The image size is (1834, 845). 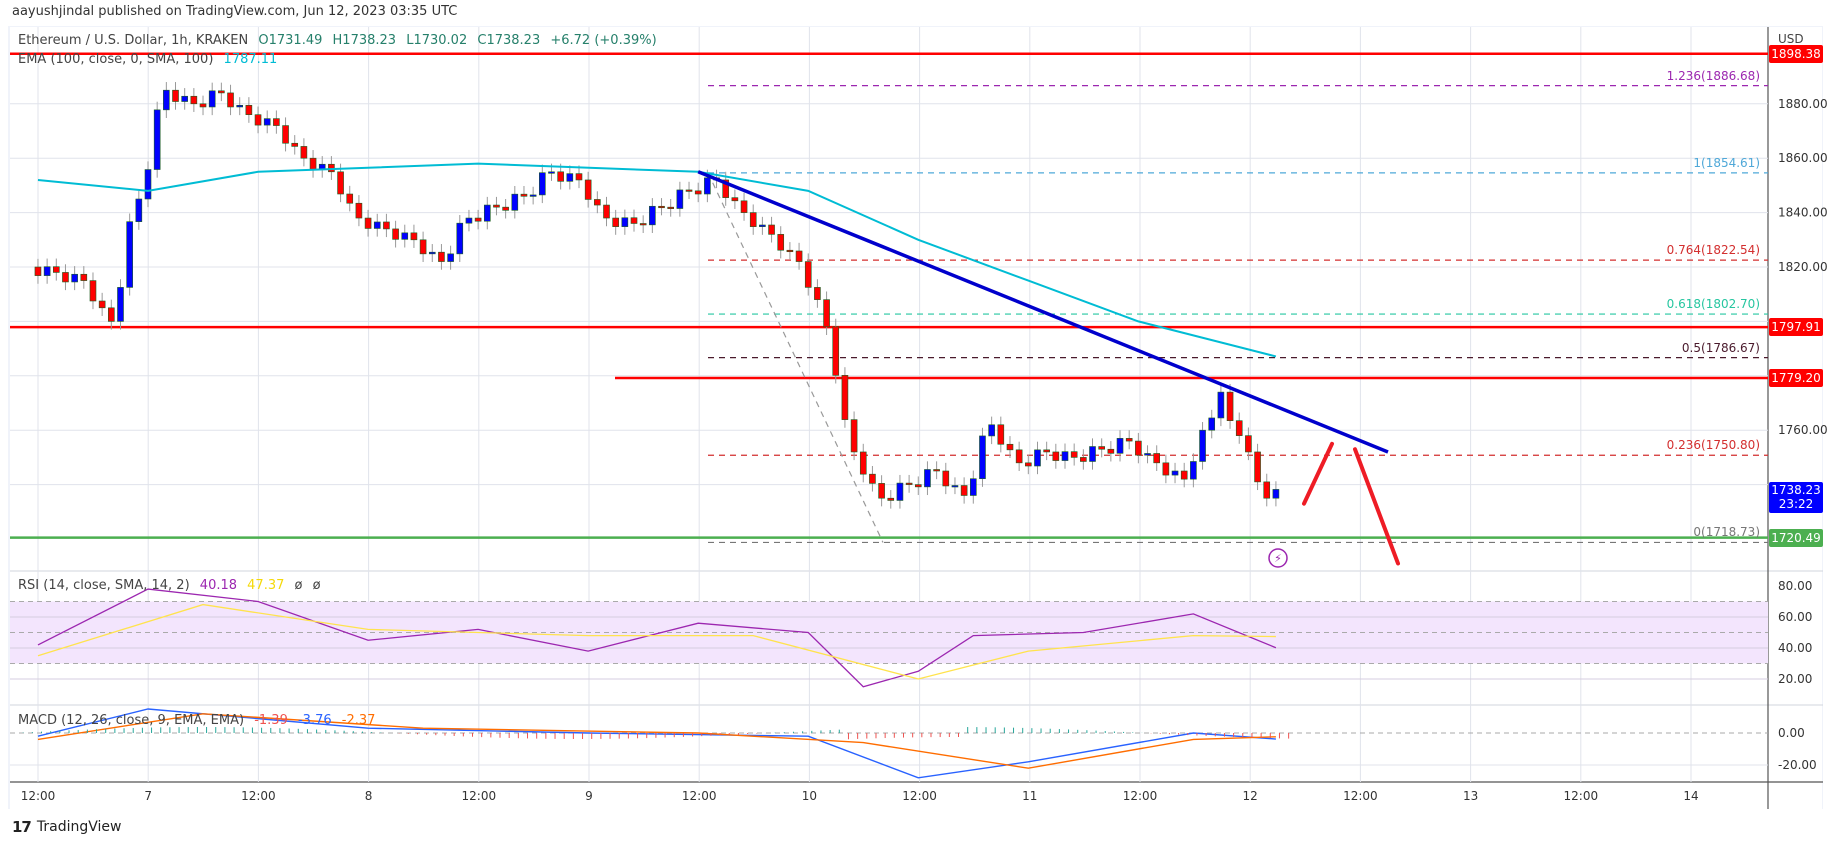 I want to click on footer-brand: 17 TradingView, so click(x=66, y=827).